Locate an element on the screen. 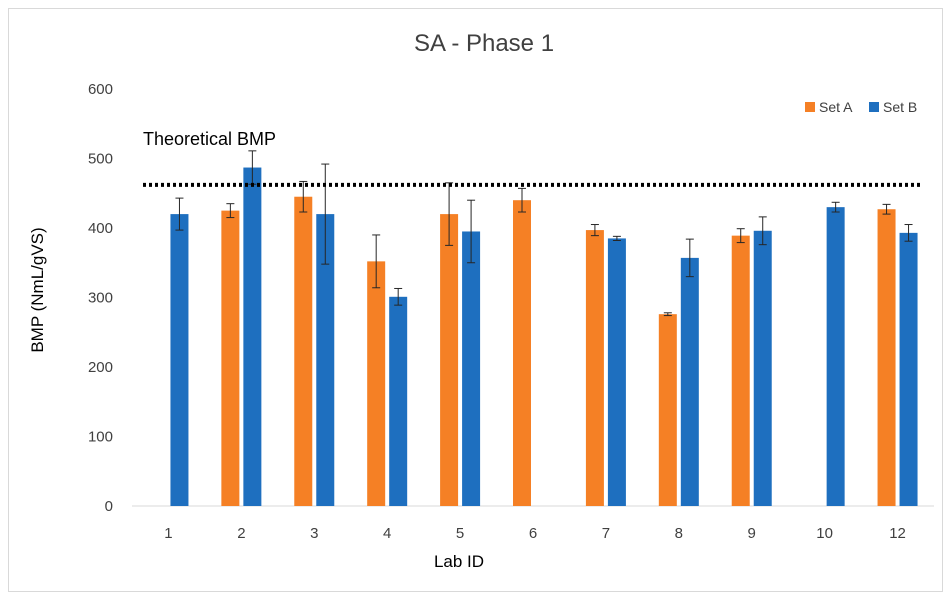 The image size is (947, 596). x-tick-label: 12 is located at coordinates (897, 533).